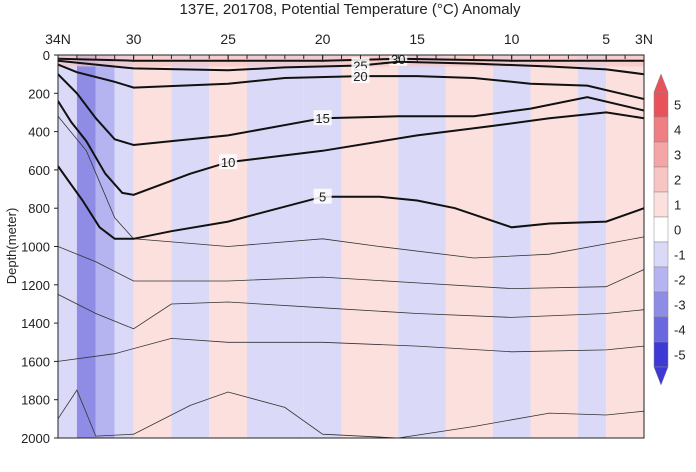 This screenshot has width=696, height=472. What do you see at coordinates (677, 180) in the screenshot?
I see `colorbar-label: 2` at bounding box center [677, 180].